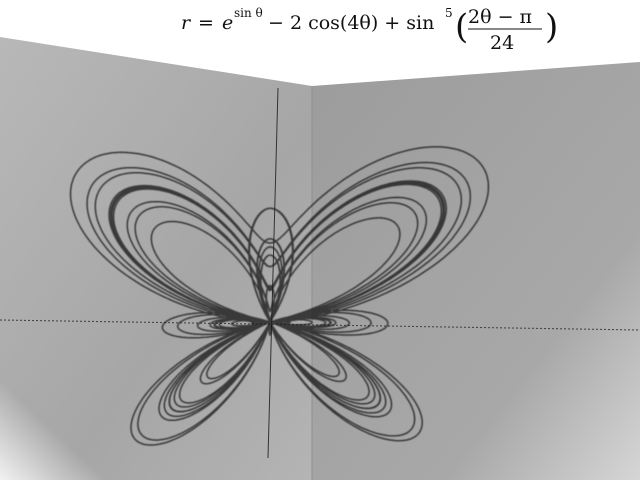  I want to click on left-wall-highlight, so click(60, 390).